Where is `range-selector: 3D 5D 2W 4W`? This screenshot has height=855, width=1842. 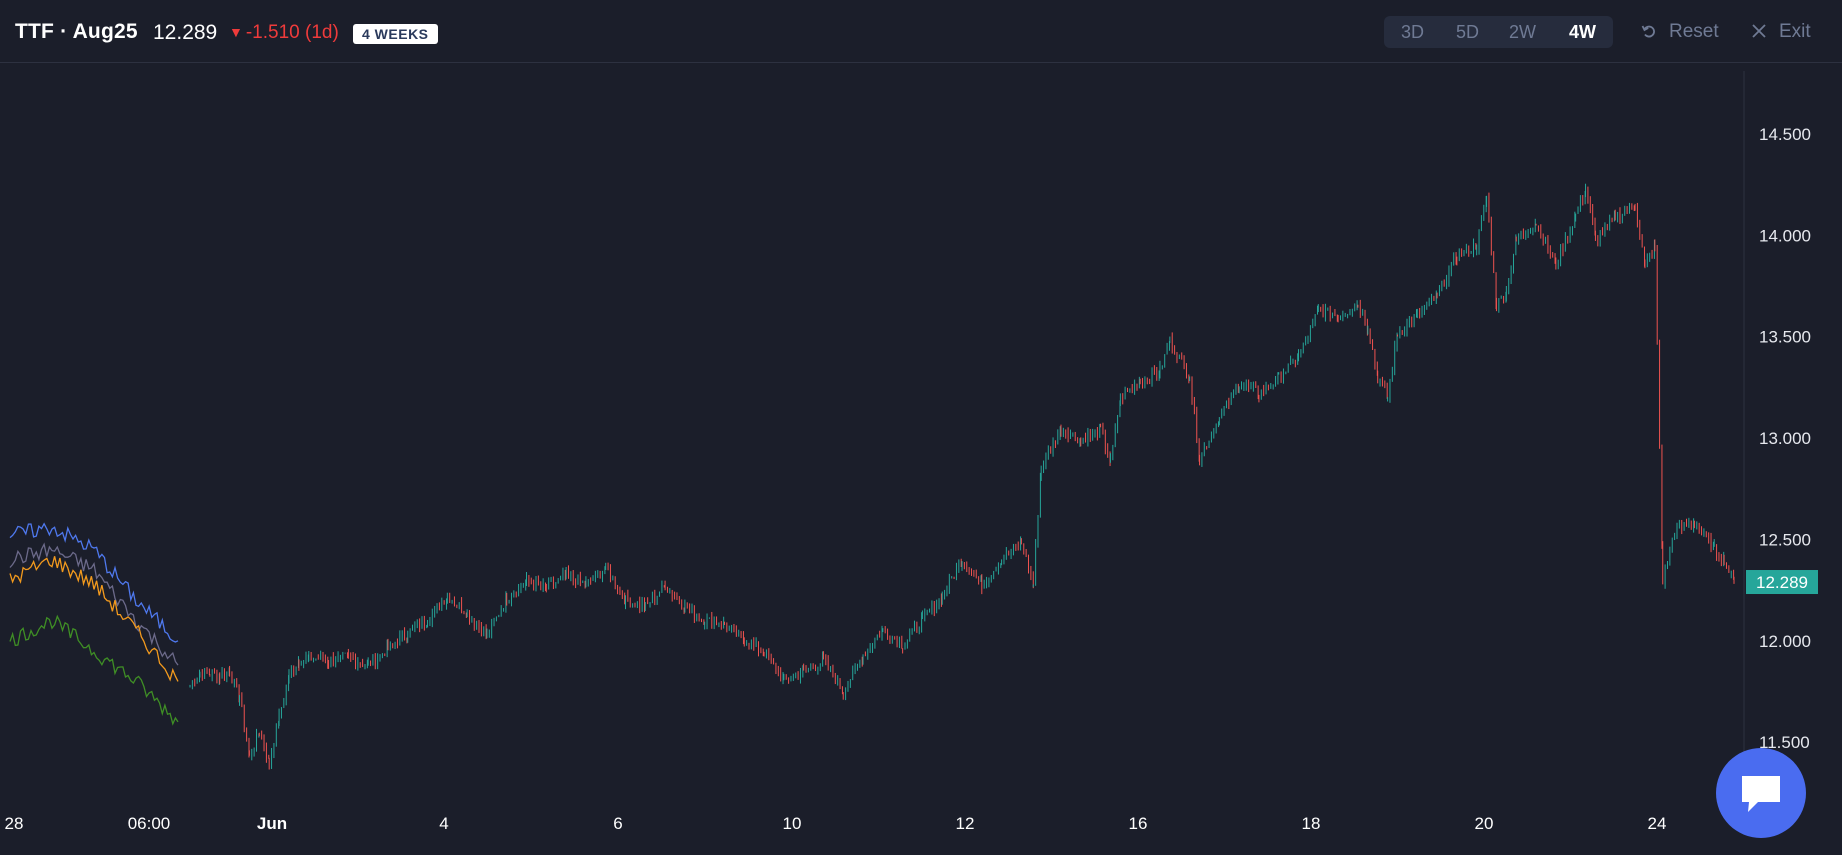
range-selector: 3D 5D 2W 4W is located at coordinates (1498, 32).